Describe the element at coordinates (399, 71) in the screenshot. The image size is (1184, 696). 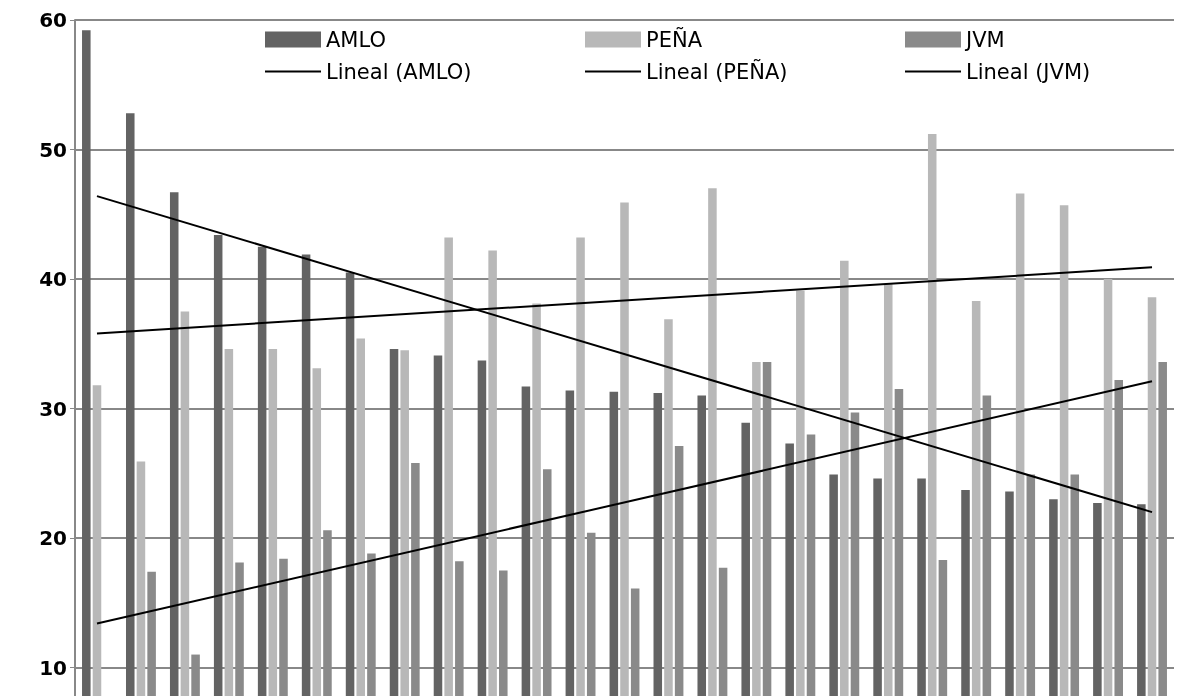
I see `legend-label: Lineal (AMLO)` at that location.